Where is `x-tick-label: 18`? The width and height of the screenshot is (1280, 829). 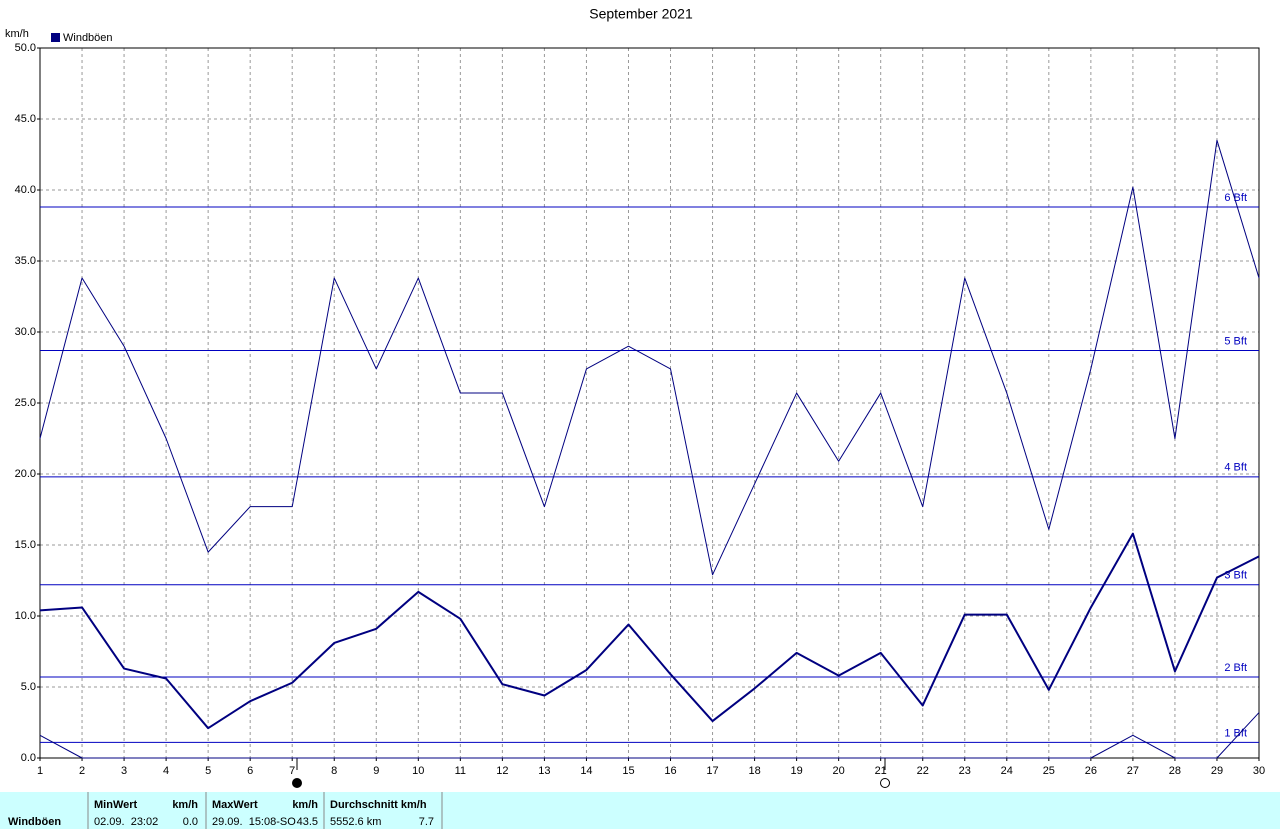 x-tick-label: 18 is located at coordinates (754, 771).